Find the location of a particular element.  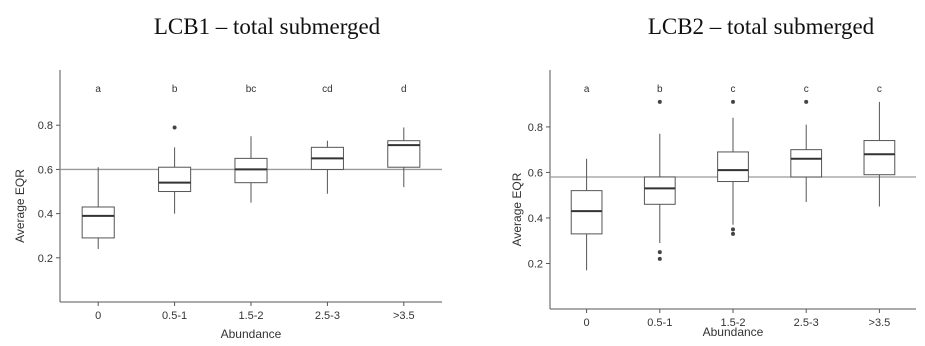

chart-title: LCB2 – total submerged is located at coordinates (761, 26).